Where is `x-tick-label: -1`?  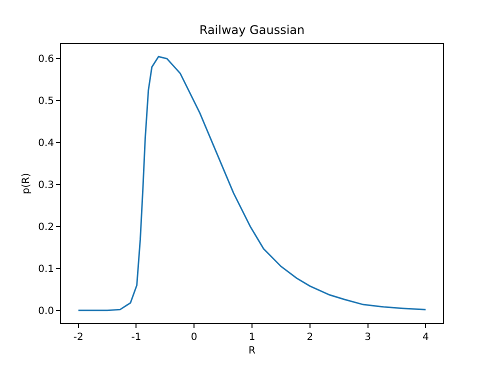 x-tick-label: -1 is located at coordinates (136, 337).